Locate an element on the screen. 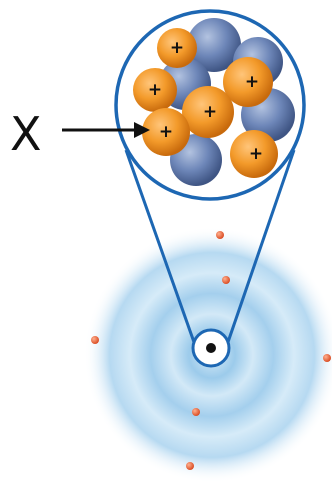 The image size is (332, 483). neutron is located at coordinates (214, 45).